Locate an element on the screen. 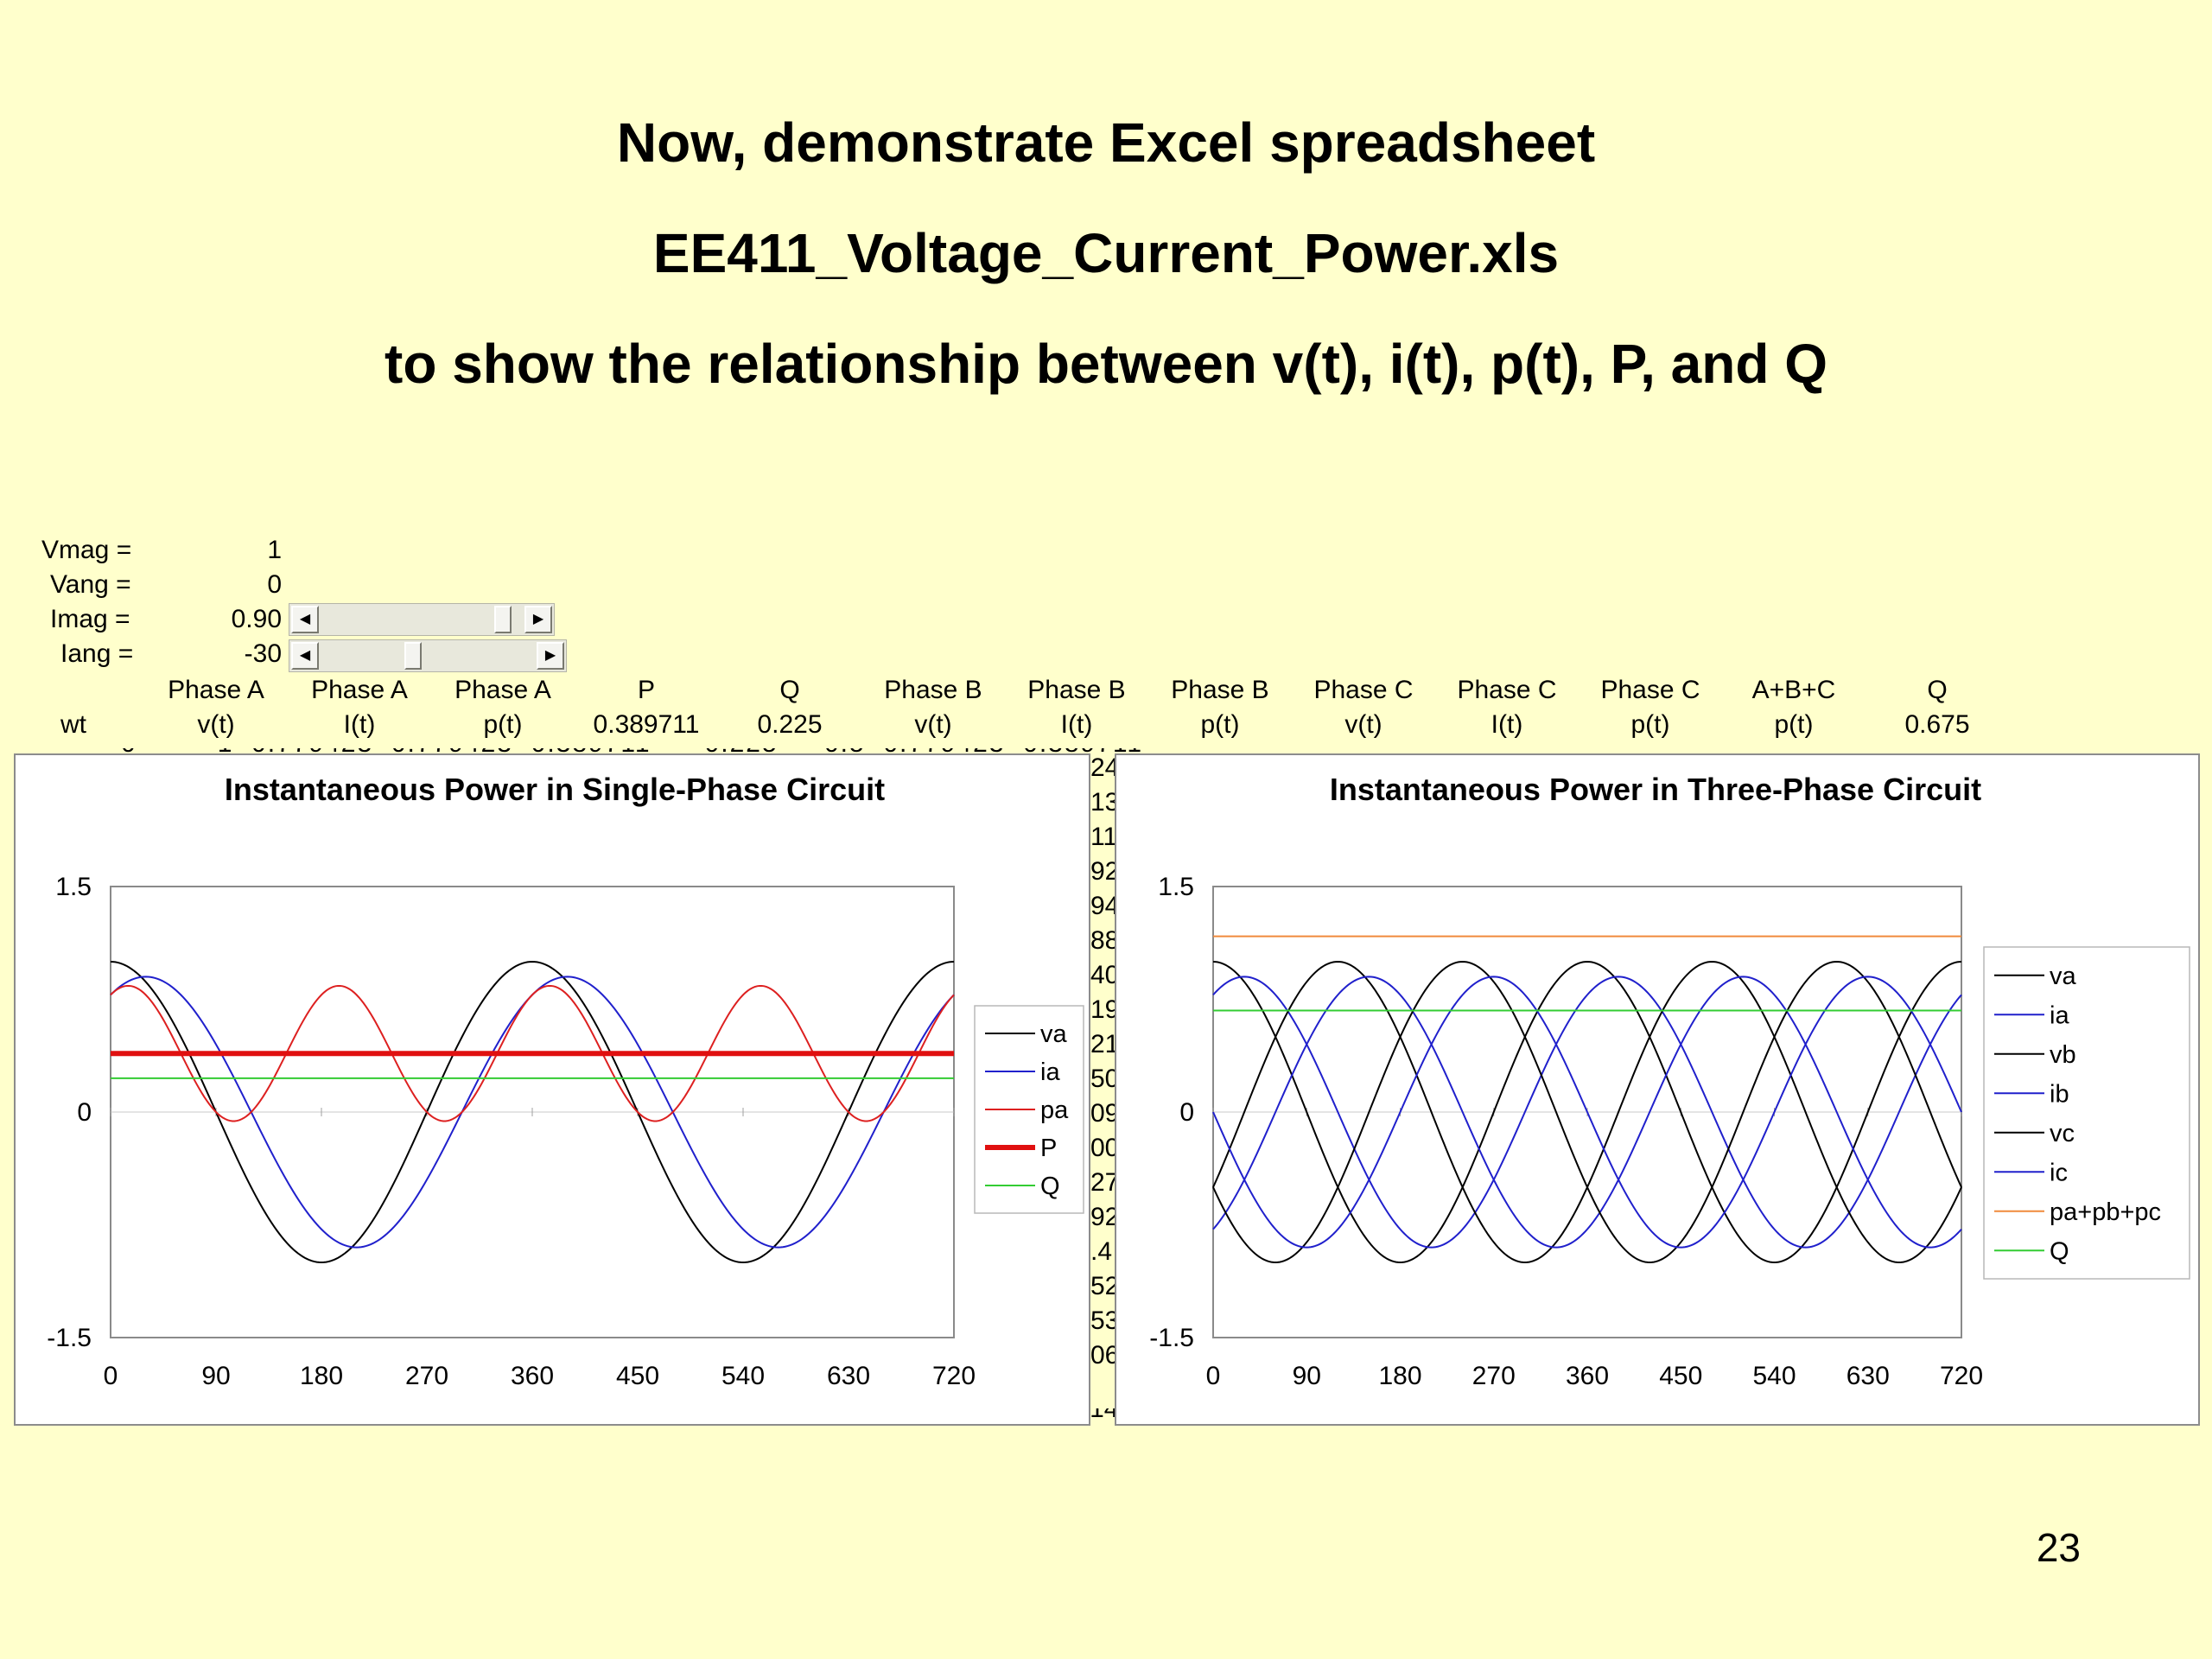 This screenshot has width=2212, height=1659. x-tick-label: 180 is located at coordinates (321, 1376).